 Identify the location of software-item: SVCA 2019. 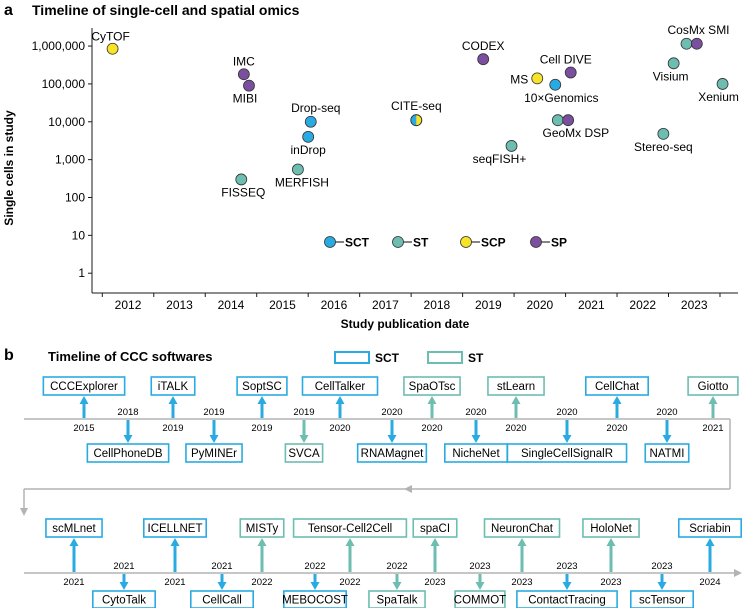
(304, 435).